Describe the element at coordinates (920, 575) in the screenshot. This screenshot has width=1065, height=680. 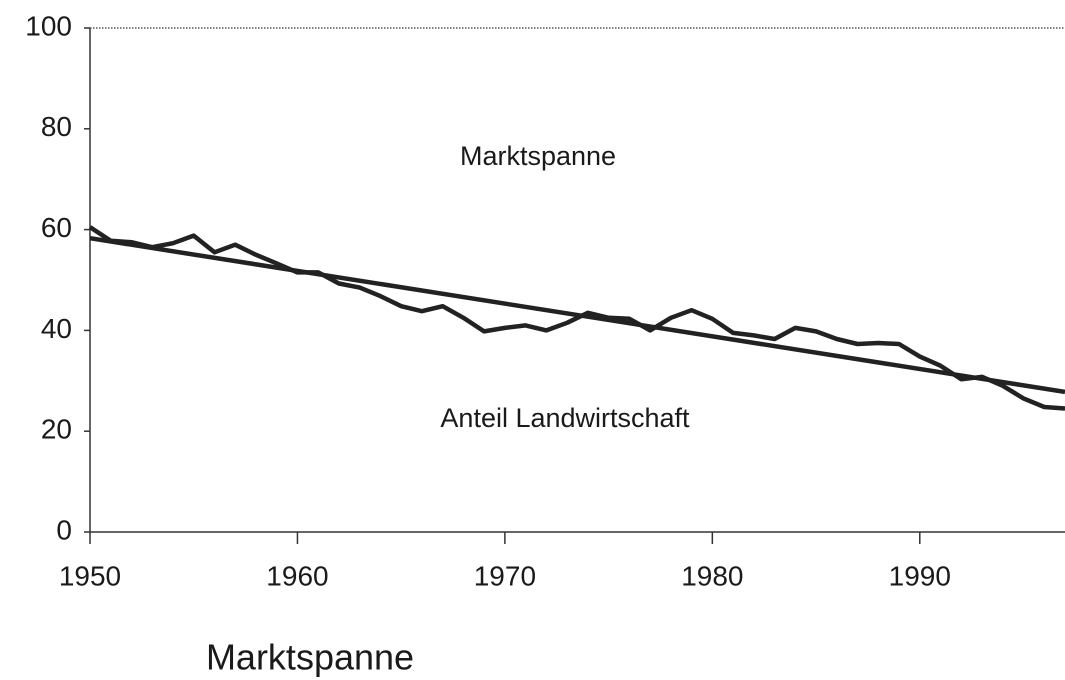
I see `x-tick-label: 1990` at that location.